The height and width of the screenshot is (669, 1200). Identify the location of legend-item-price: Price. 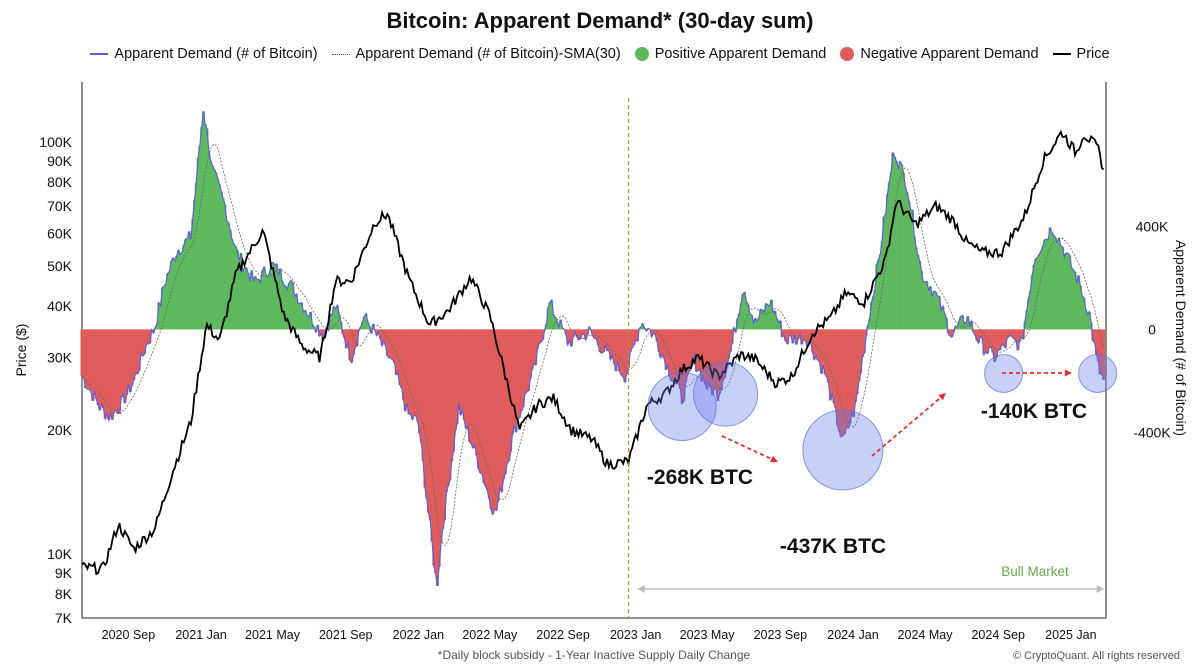
(1081, 54).